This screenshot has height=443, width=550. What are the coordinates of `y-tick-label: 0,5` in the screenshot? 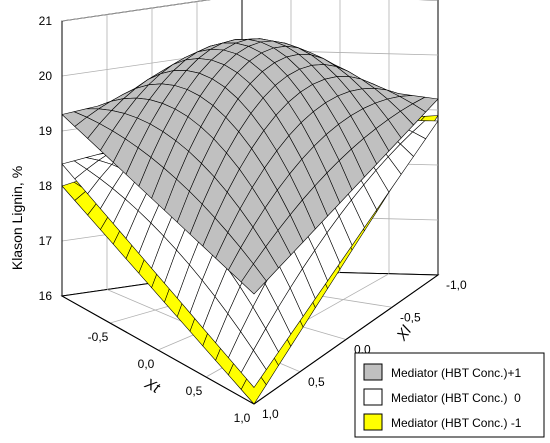 It's located at (316, 382).